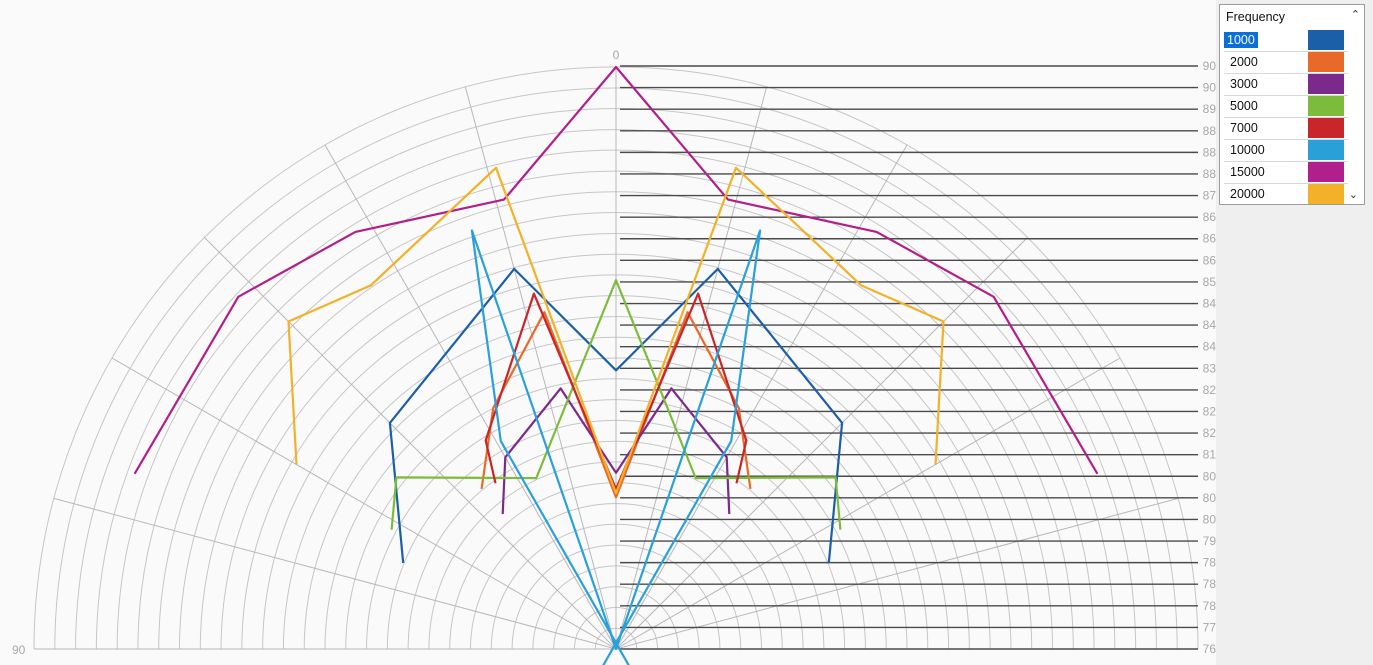  Describe the element at coordinates (1286, 40) in the screenshot. I see `legend-item-1000: 1000` at that location.